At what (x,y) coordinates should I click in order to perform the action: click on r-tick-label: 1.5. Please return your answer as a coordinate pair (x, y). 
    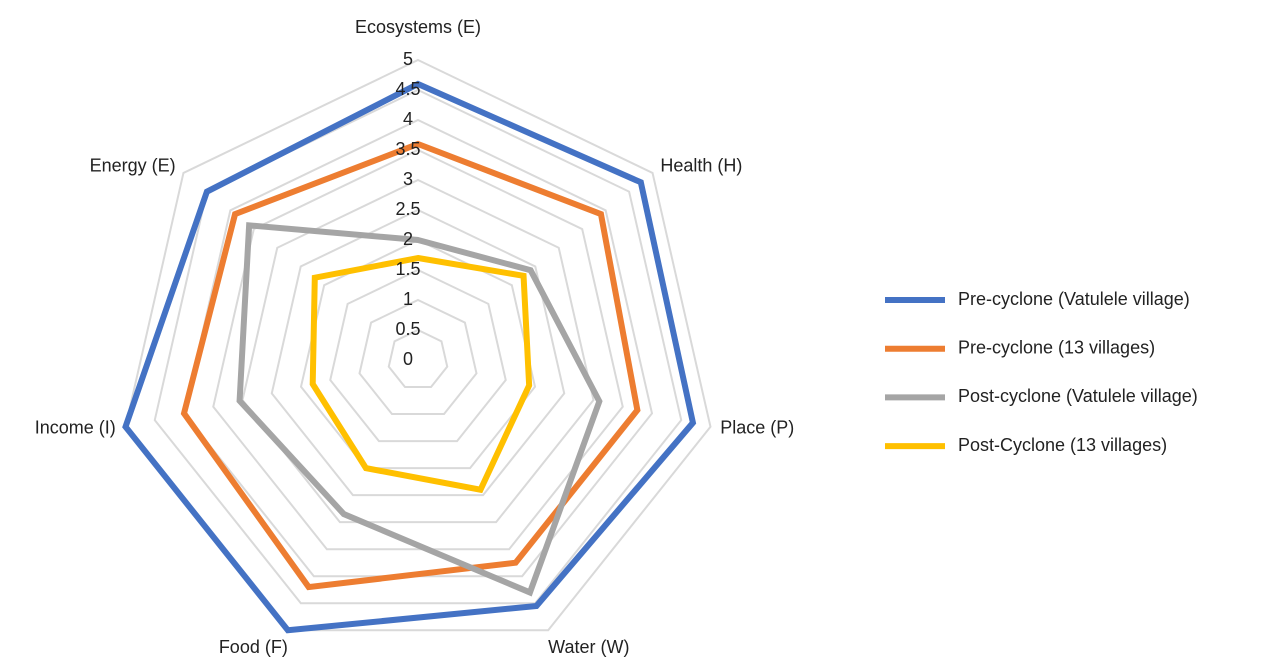
    Looking at the image, I should click on (407, 269).